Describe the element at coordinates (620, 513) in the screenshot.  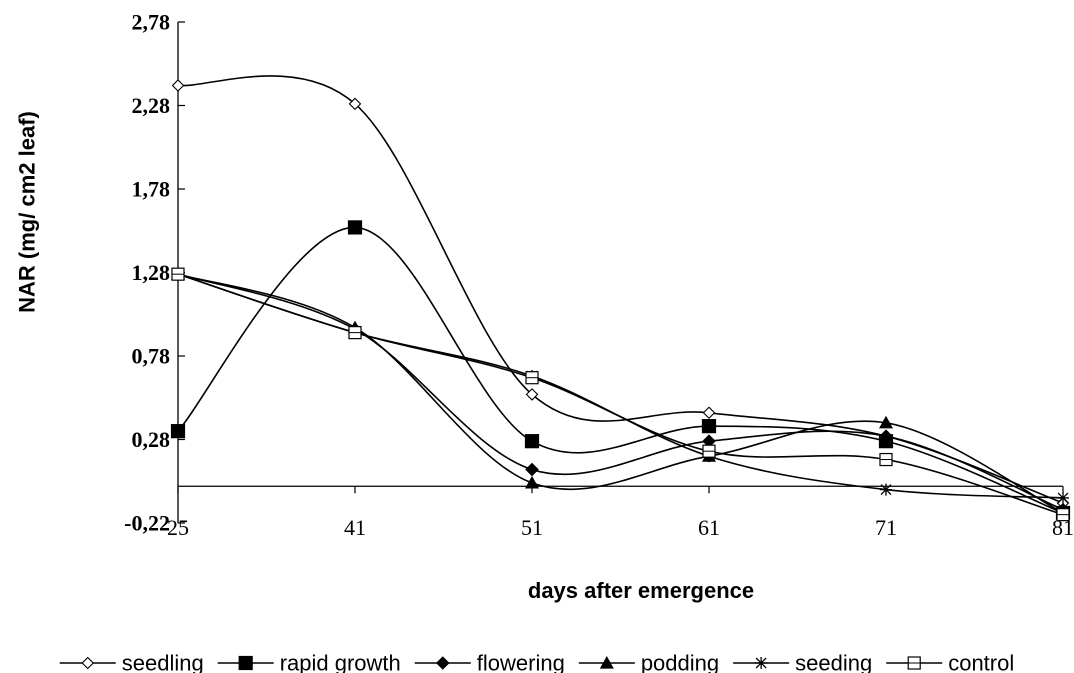
I see `x-axis-ticks: 25 41 51 61 71 81` at that location.